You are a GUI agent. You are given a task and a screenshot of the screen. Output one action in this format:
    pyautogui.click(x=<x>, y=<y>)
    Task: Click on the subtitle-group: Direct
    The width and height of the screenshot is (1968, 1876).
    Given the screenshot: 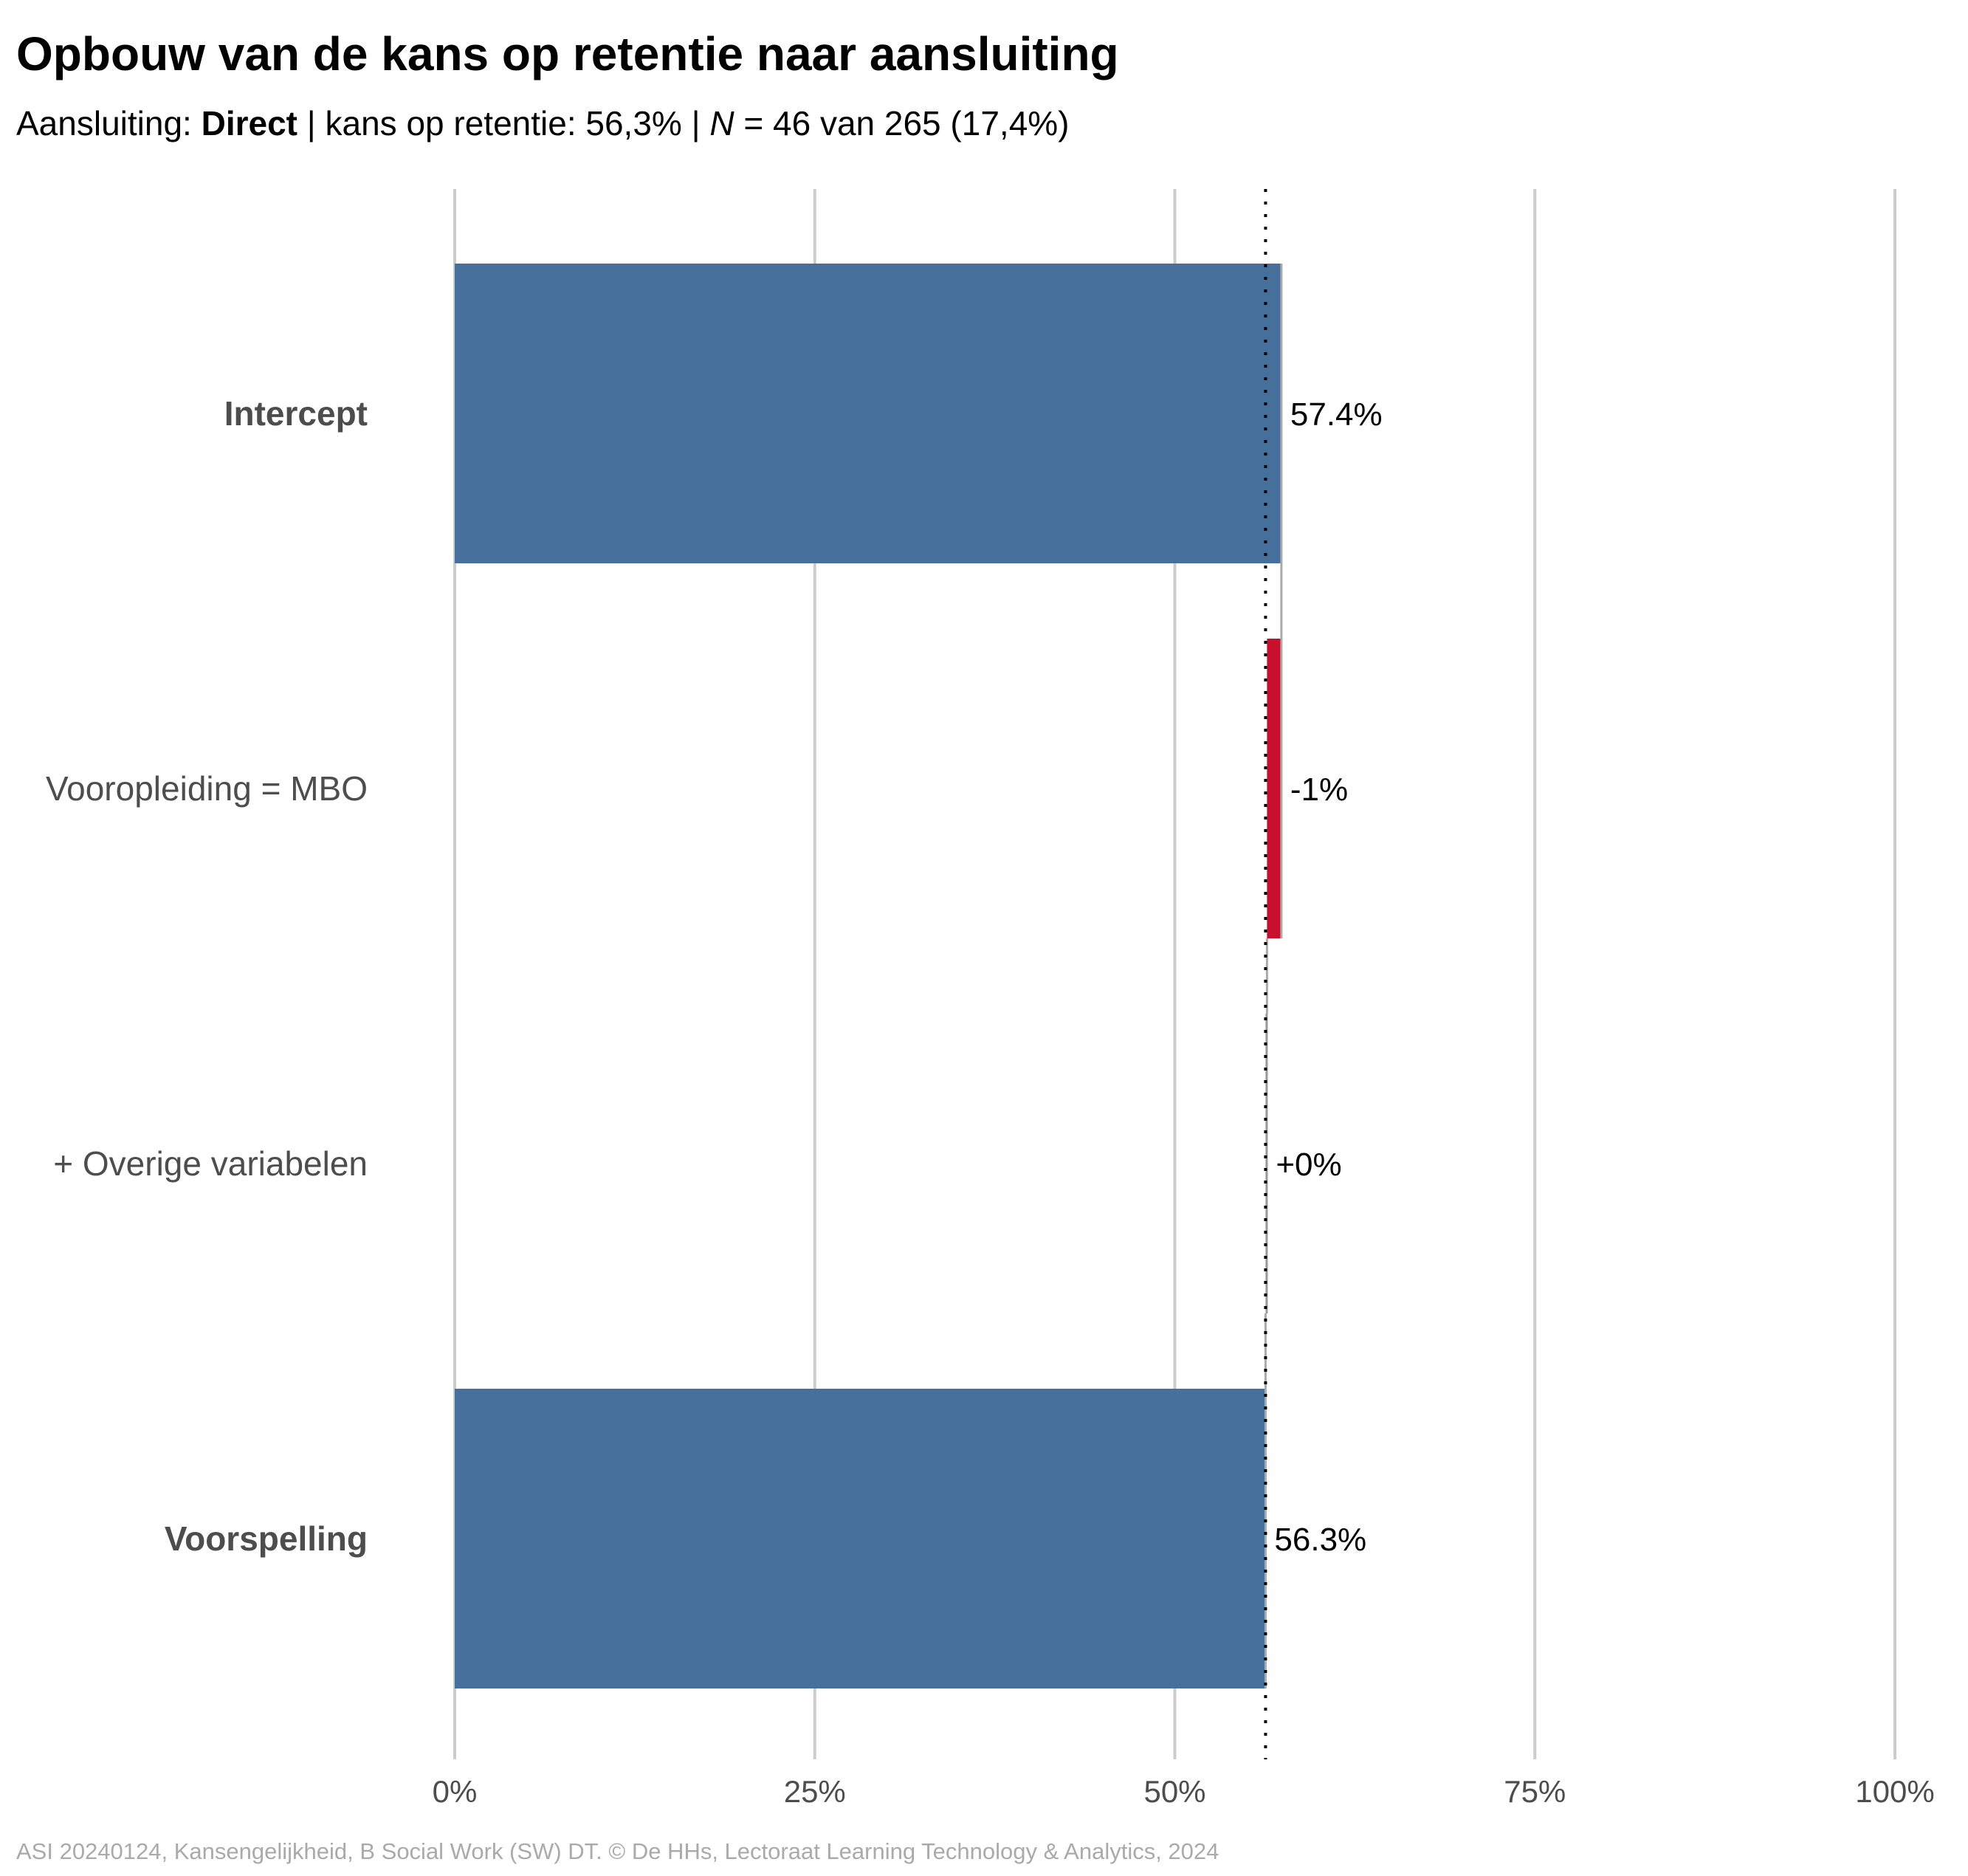 What is the action you would take?
    pyautogui.click(x=250, y=123)
    